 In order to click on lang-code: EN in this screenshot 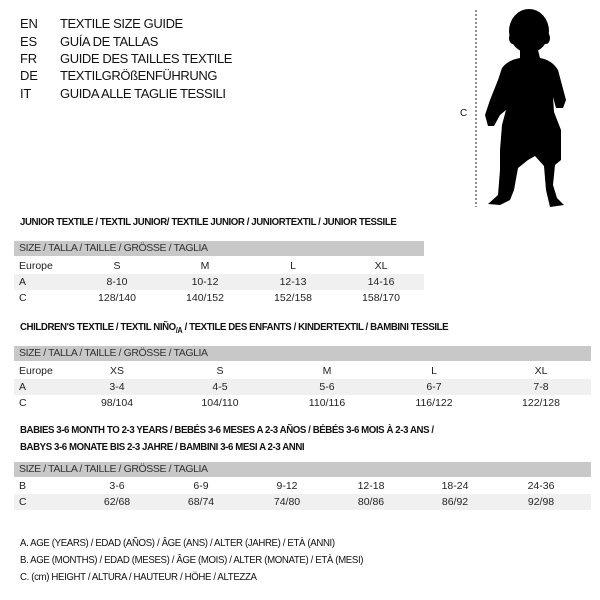, I will do `click(29, 23)`.